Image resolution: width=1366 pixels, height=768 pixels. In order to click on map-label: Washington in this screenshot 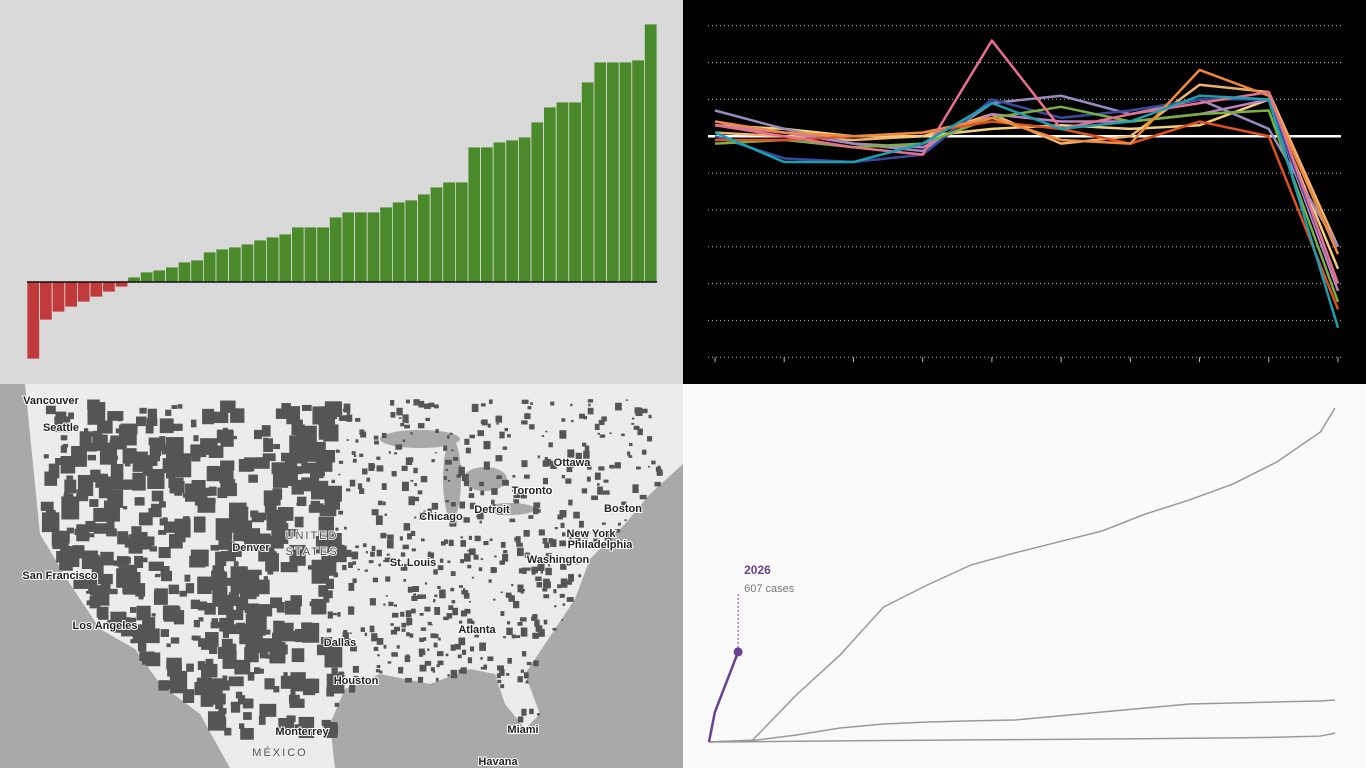, I will do `click(558, 560)`.